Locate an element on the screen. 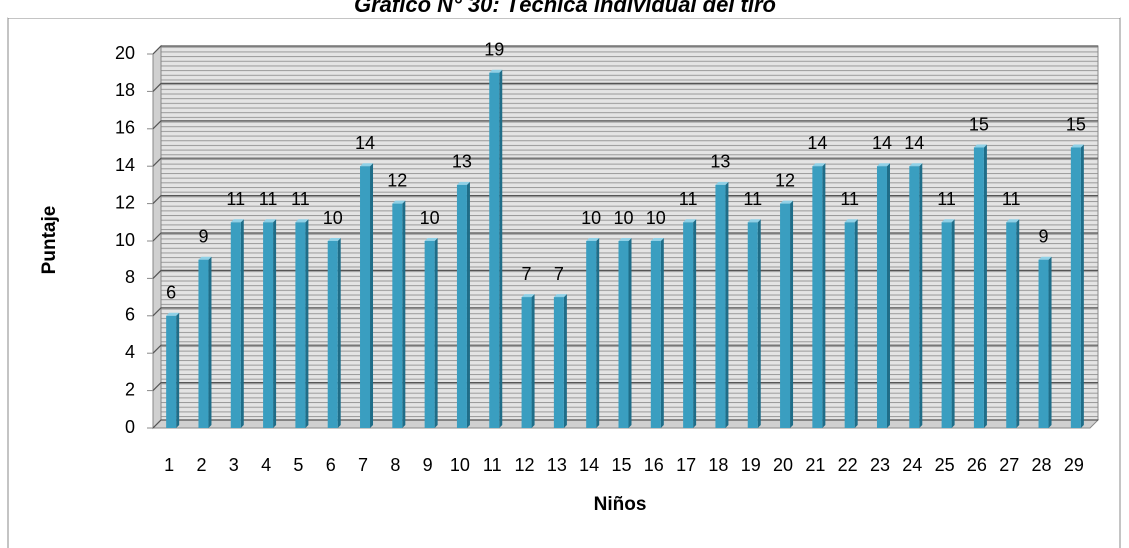  x-tick-label: 9 is located at coordinates (428, 465).